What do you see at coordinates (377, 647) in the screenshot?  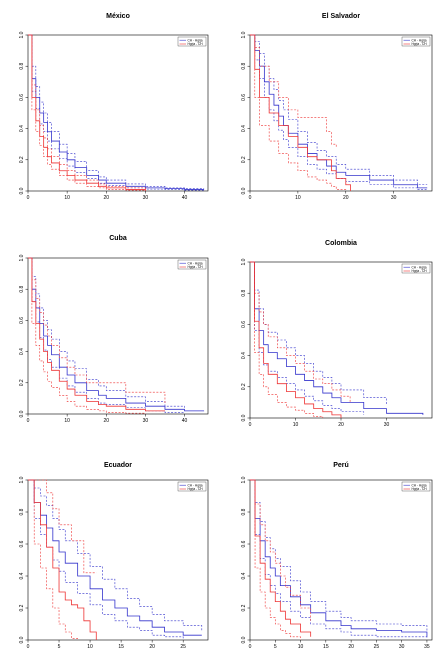 I see `x-tick-label: 25` at bounding box center [377, 647].